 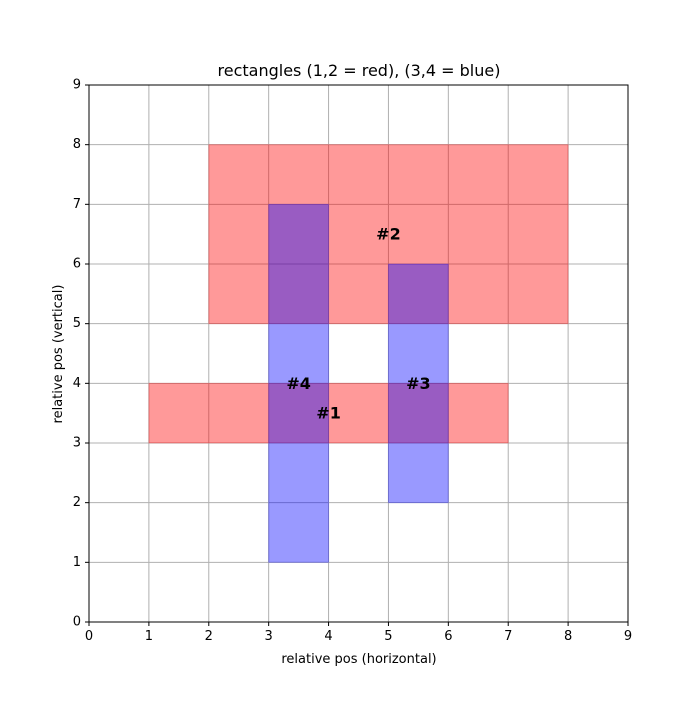 I want to click on rectangle-label-1: #1, so click(x=328, y=413).